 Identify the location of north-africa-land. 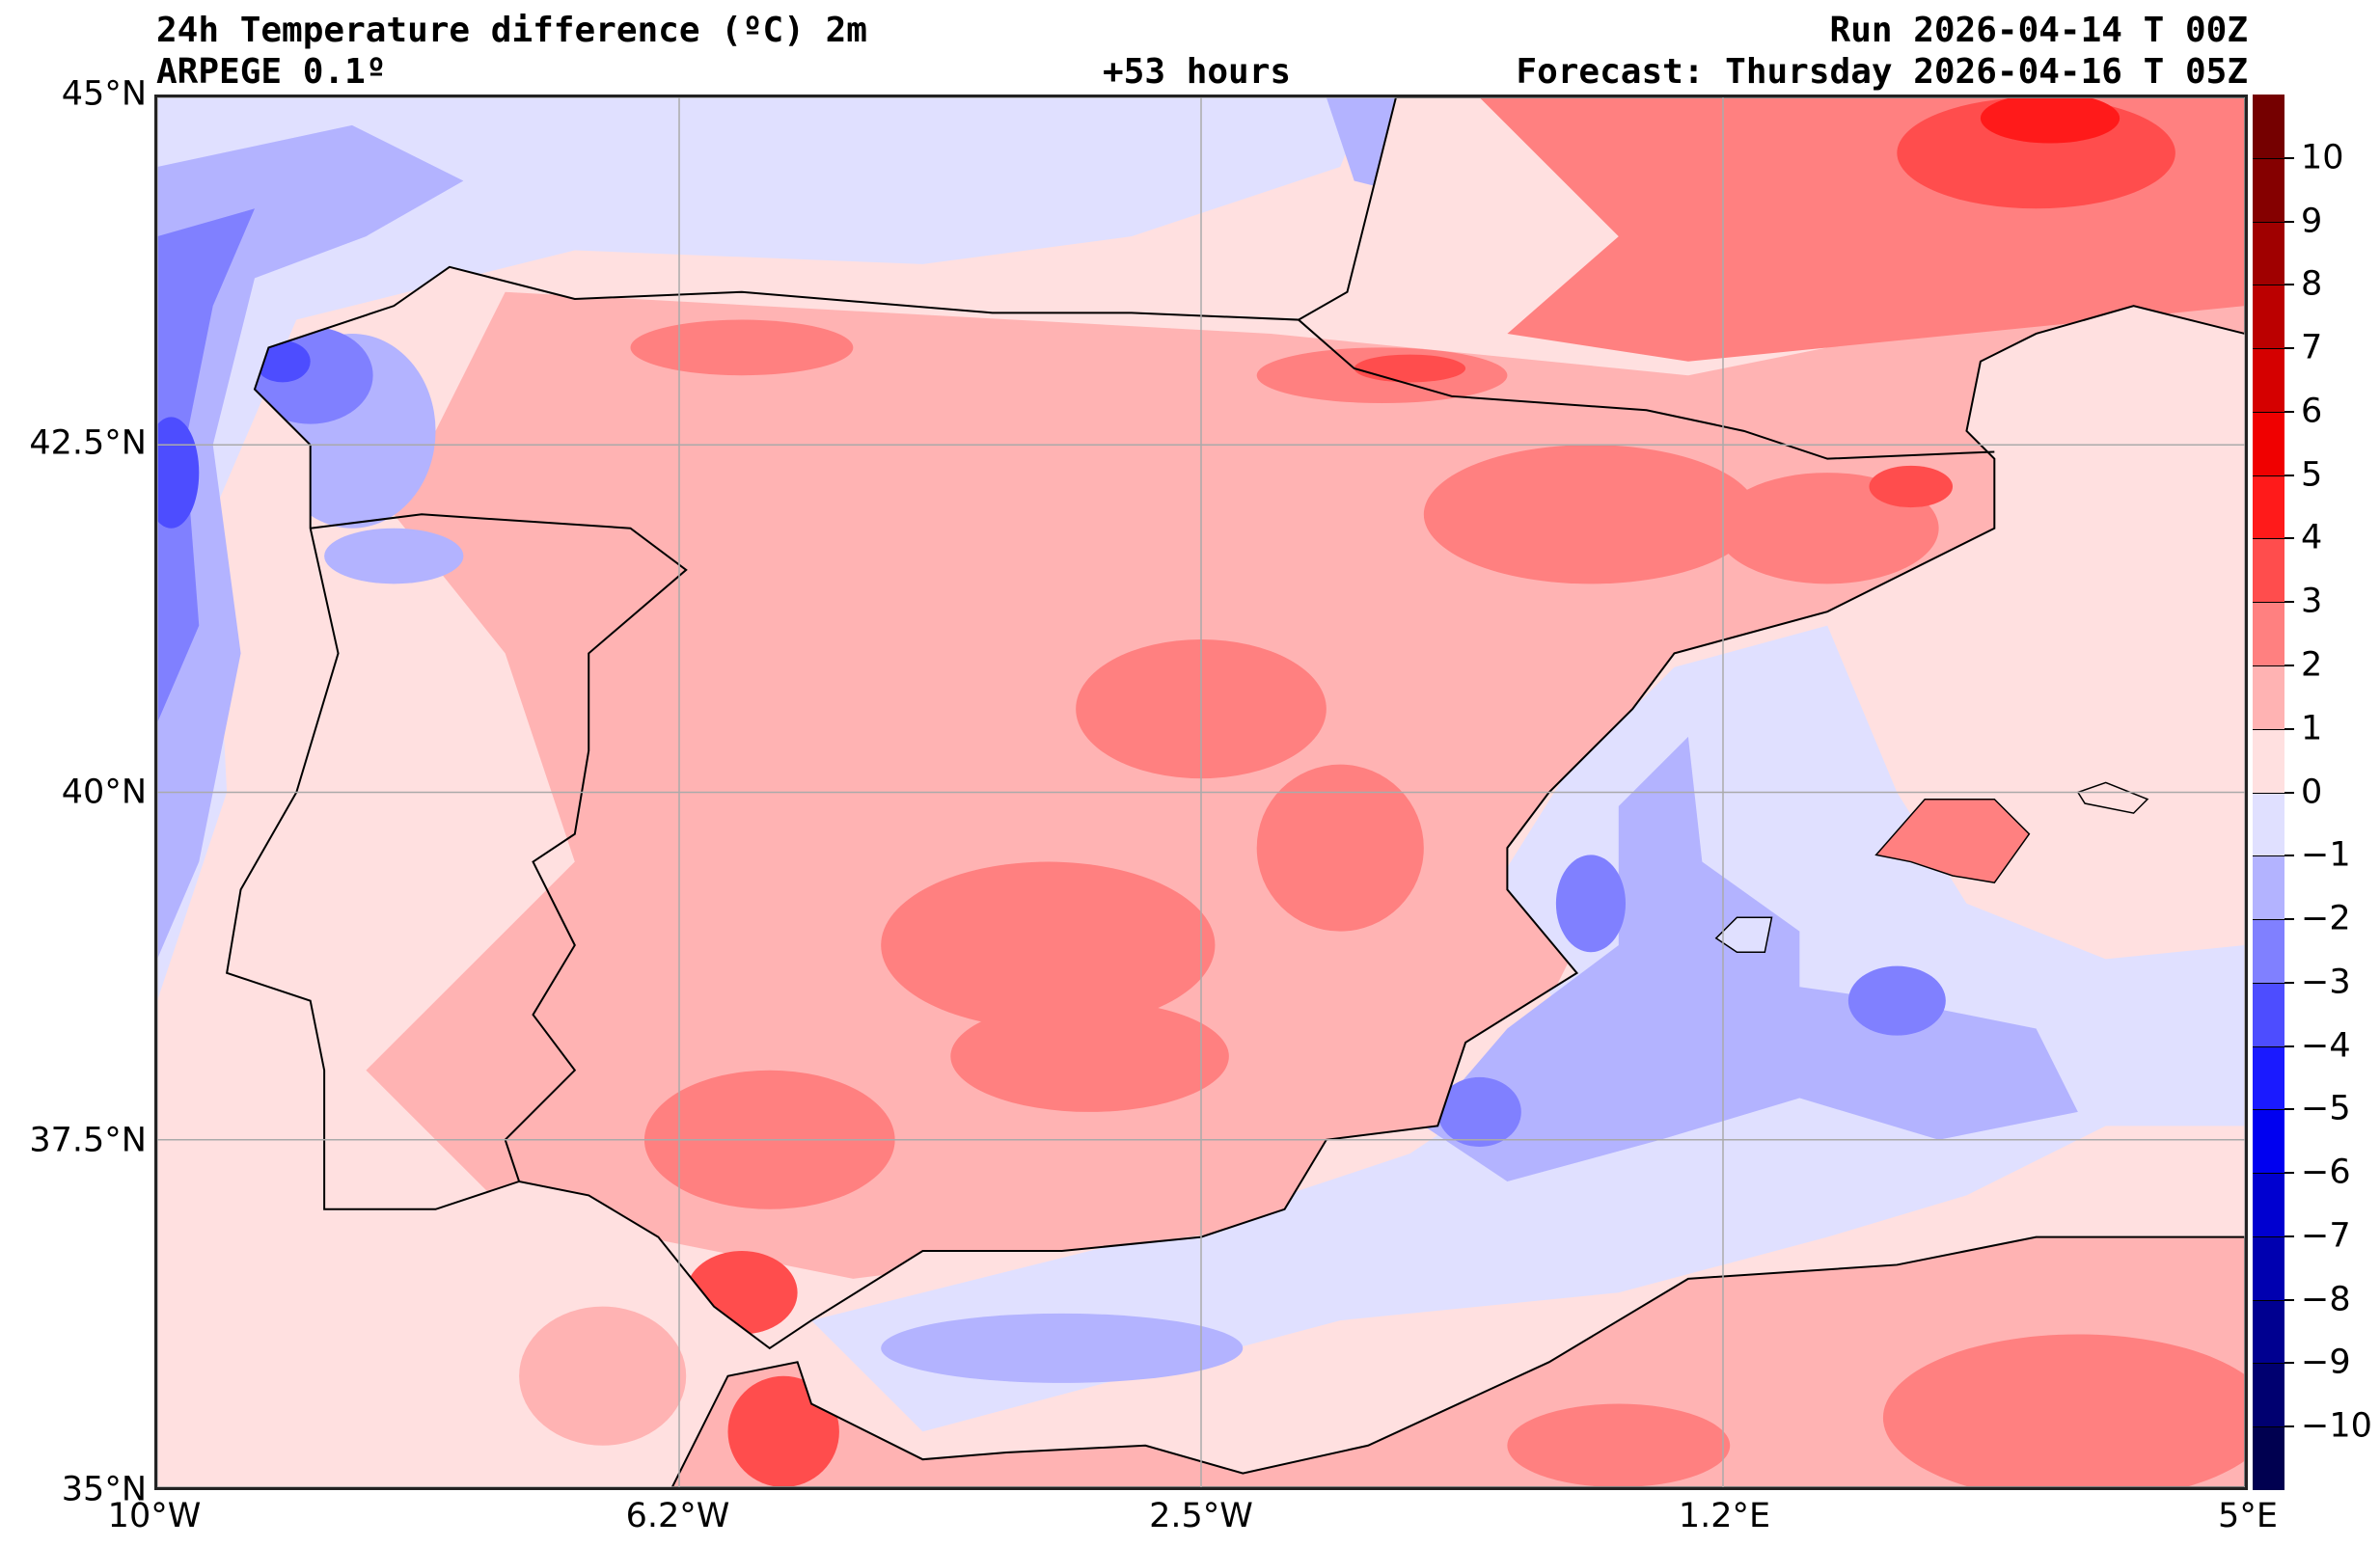
(1458, 1361).